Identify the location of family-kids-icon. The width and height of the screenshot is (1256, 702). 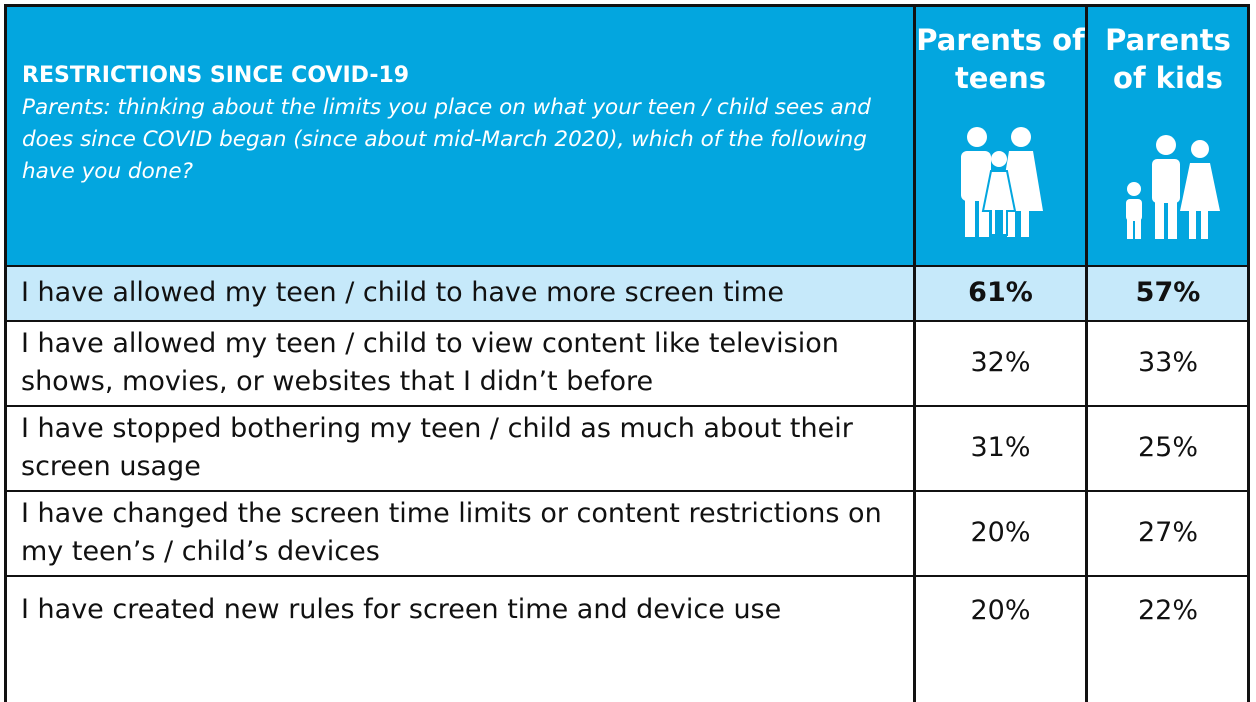
(1173, 187).